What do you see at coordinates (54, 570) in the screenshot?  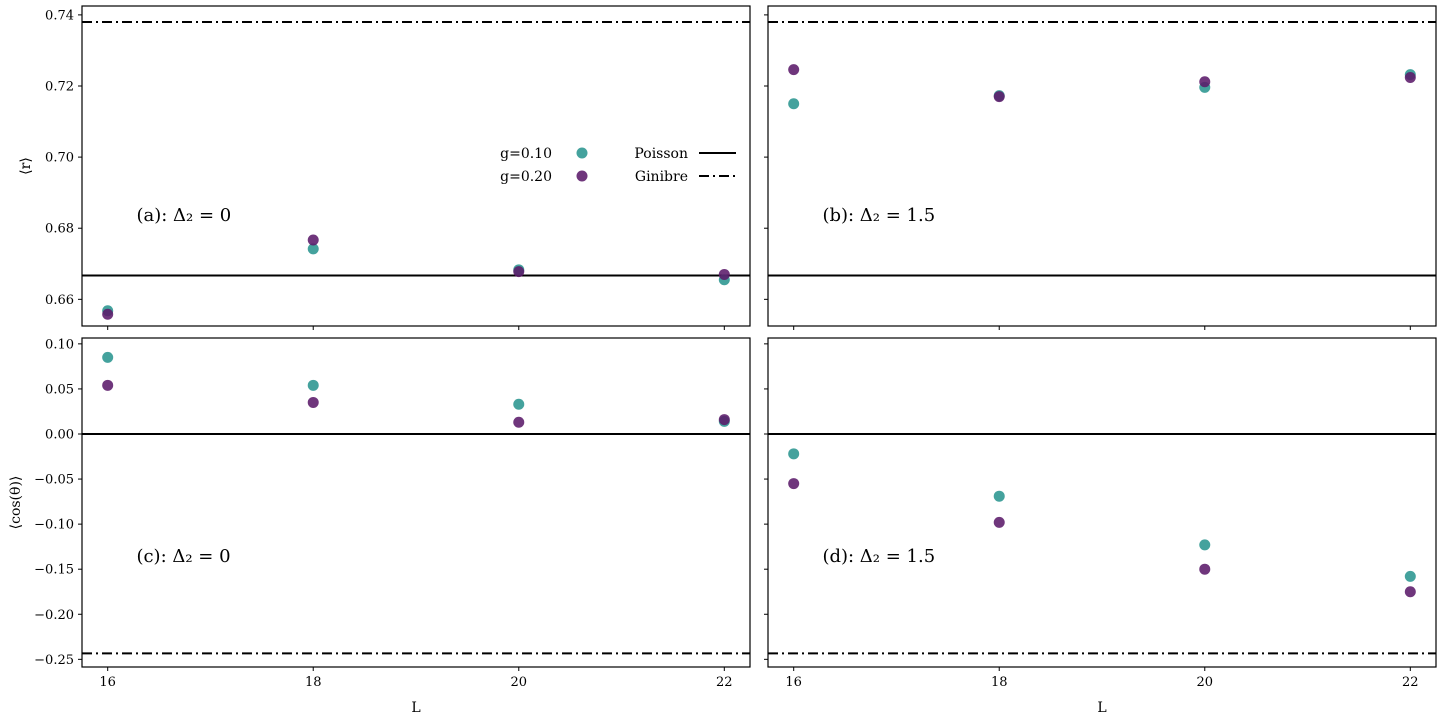 I see `y-tick-label: −0.15` at bounding box center [54, 570].